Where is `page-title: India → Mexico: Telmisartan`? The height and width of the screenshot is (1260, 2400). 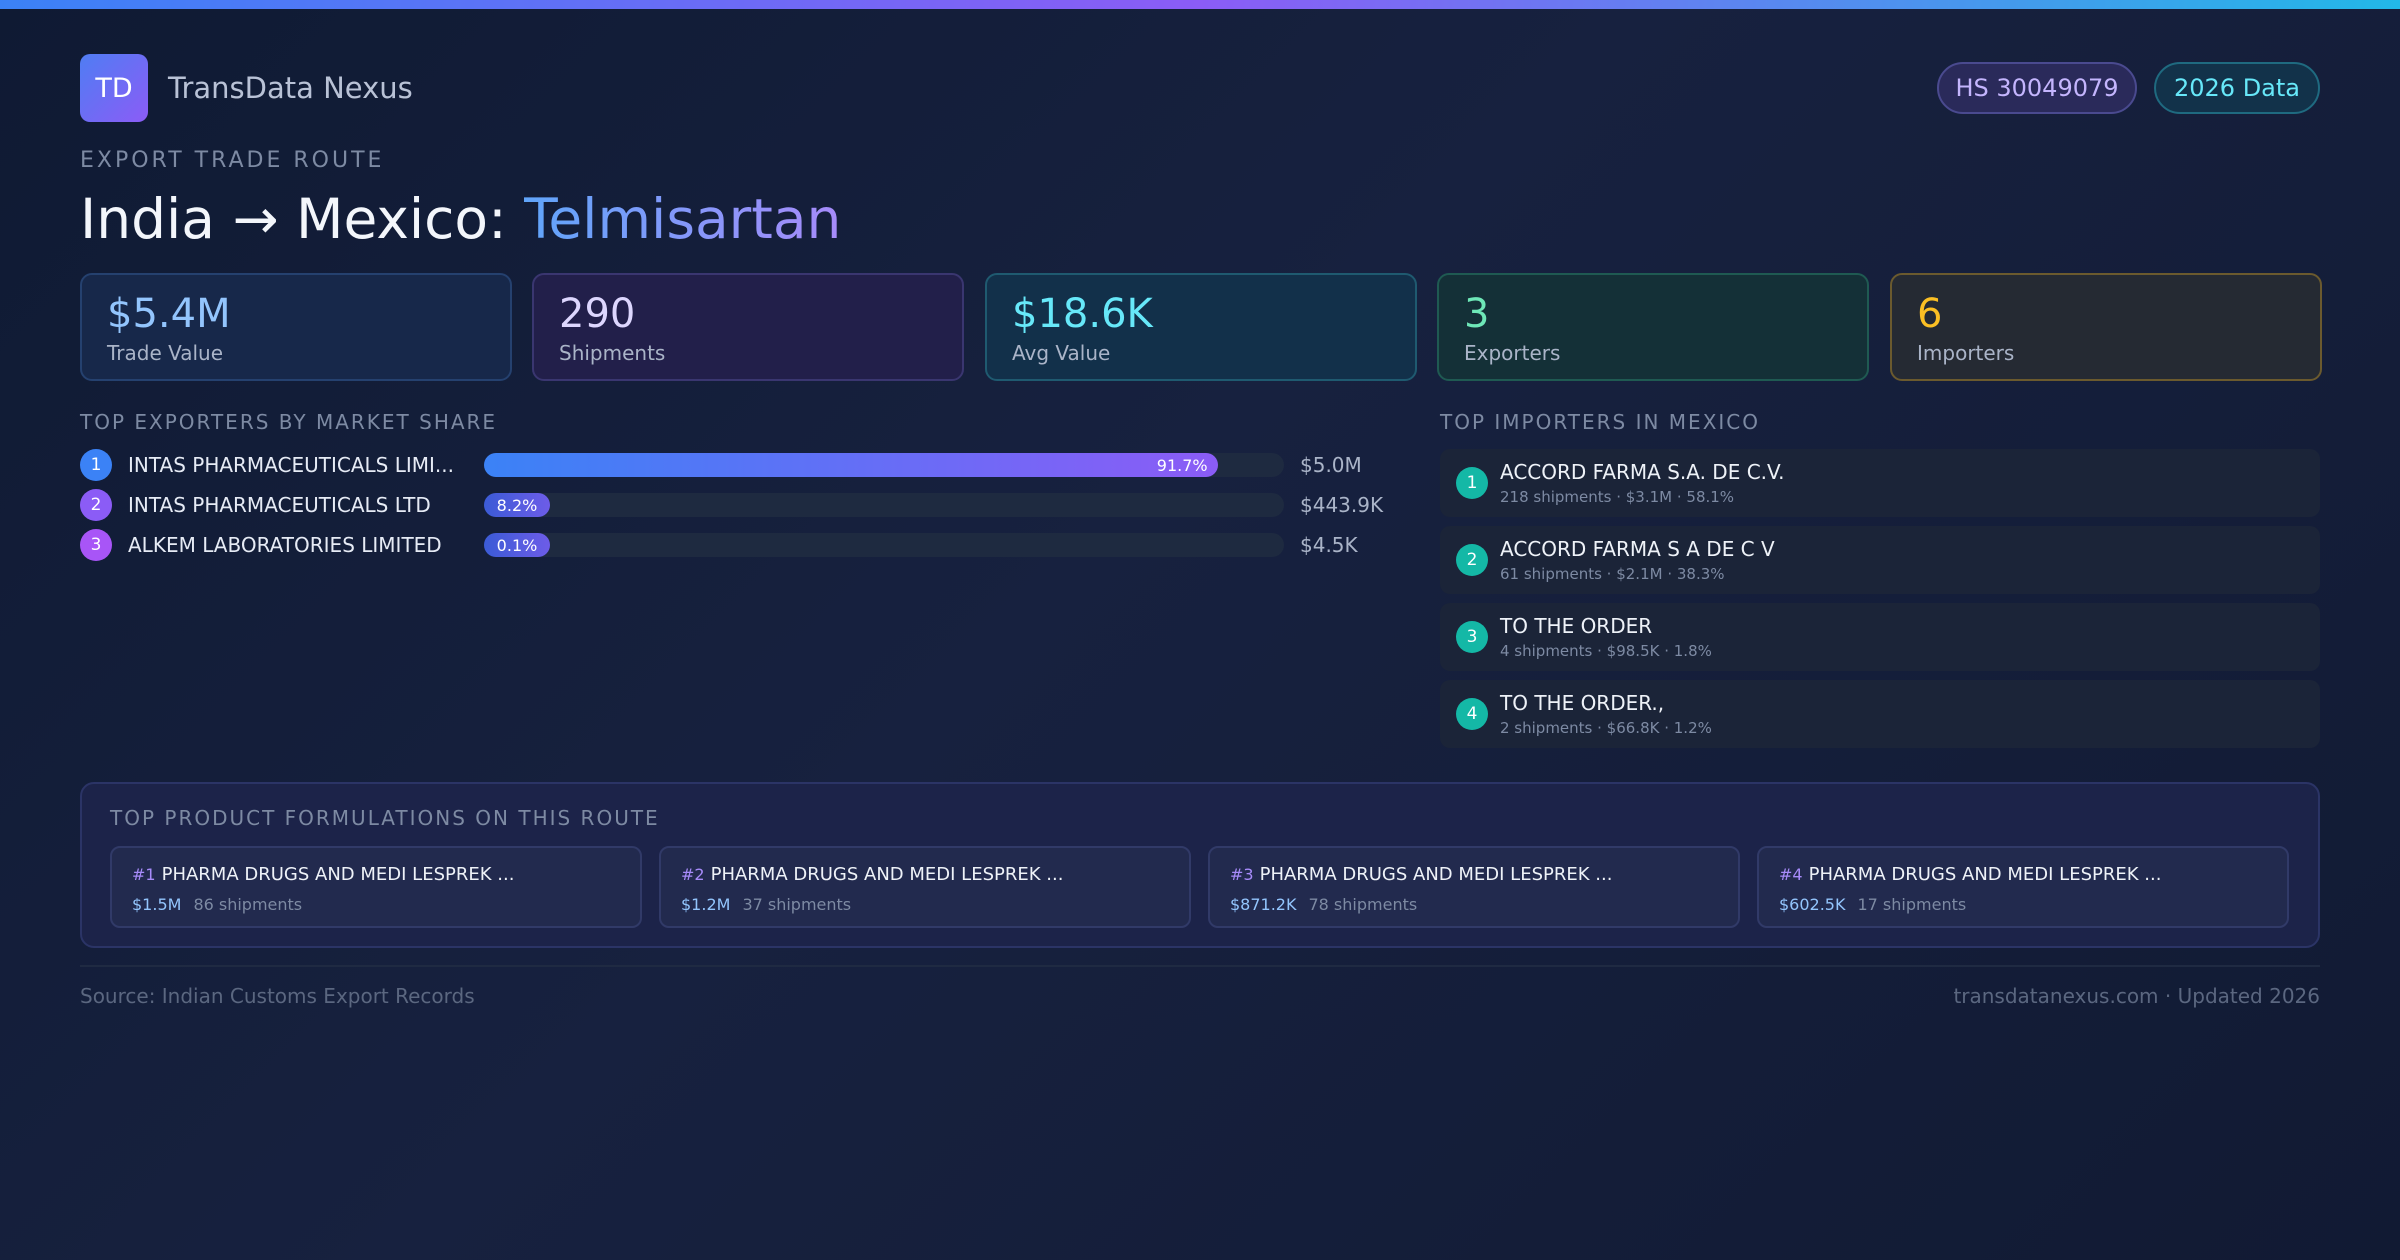 page-title: India → Mexico: Telmisartan is located at coordinates (460, 219).